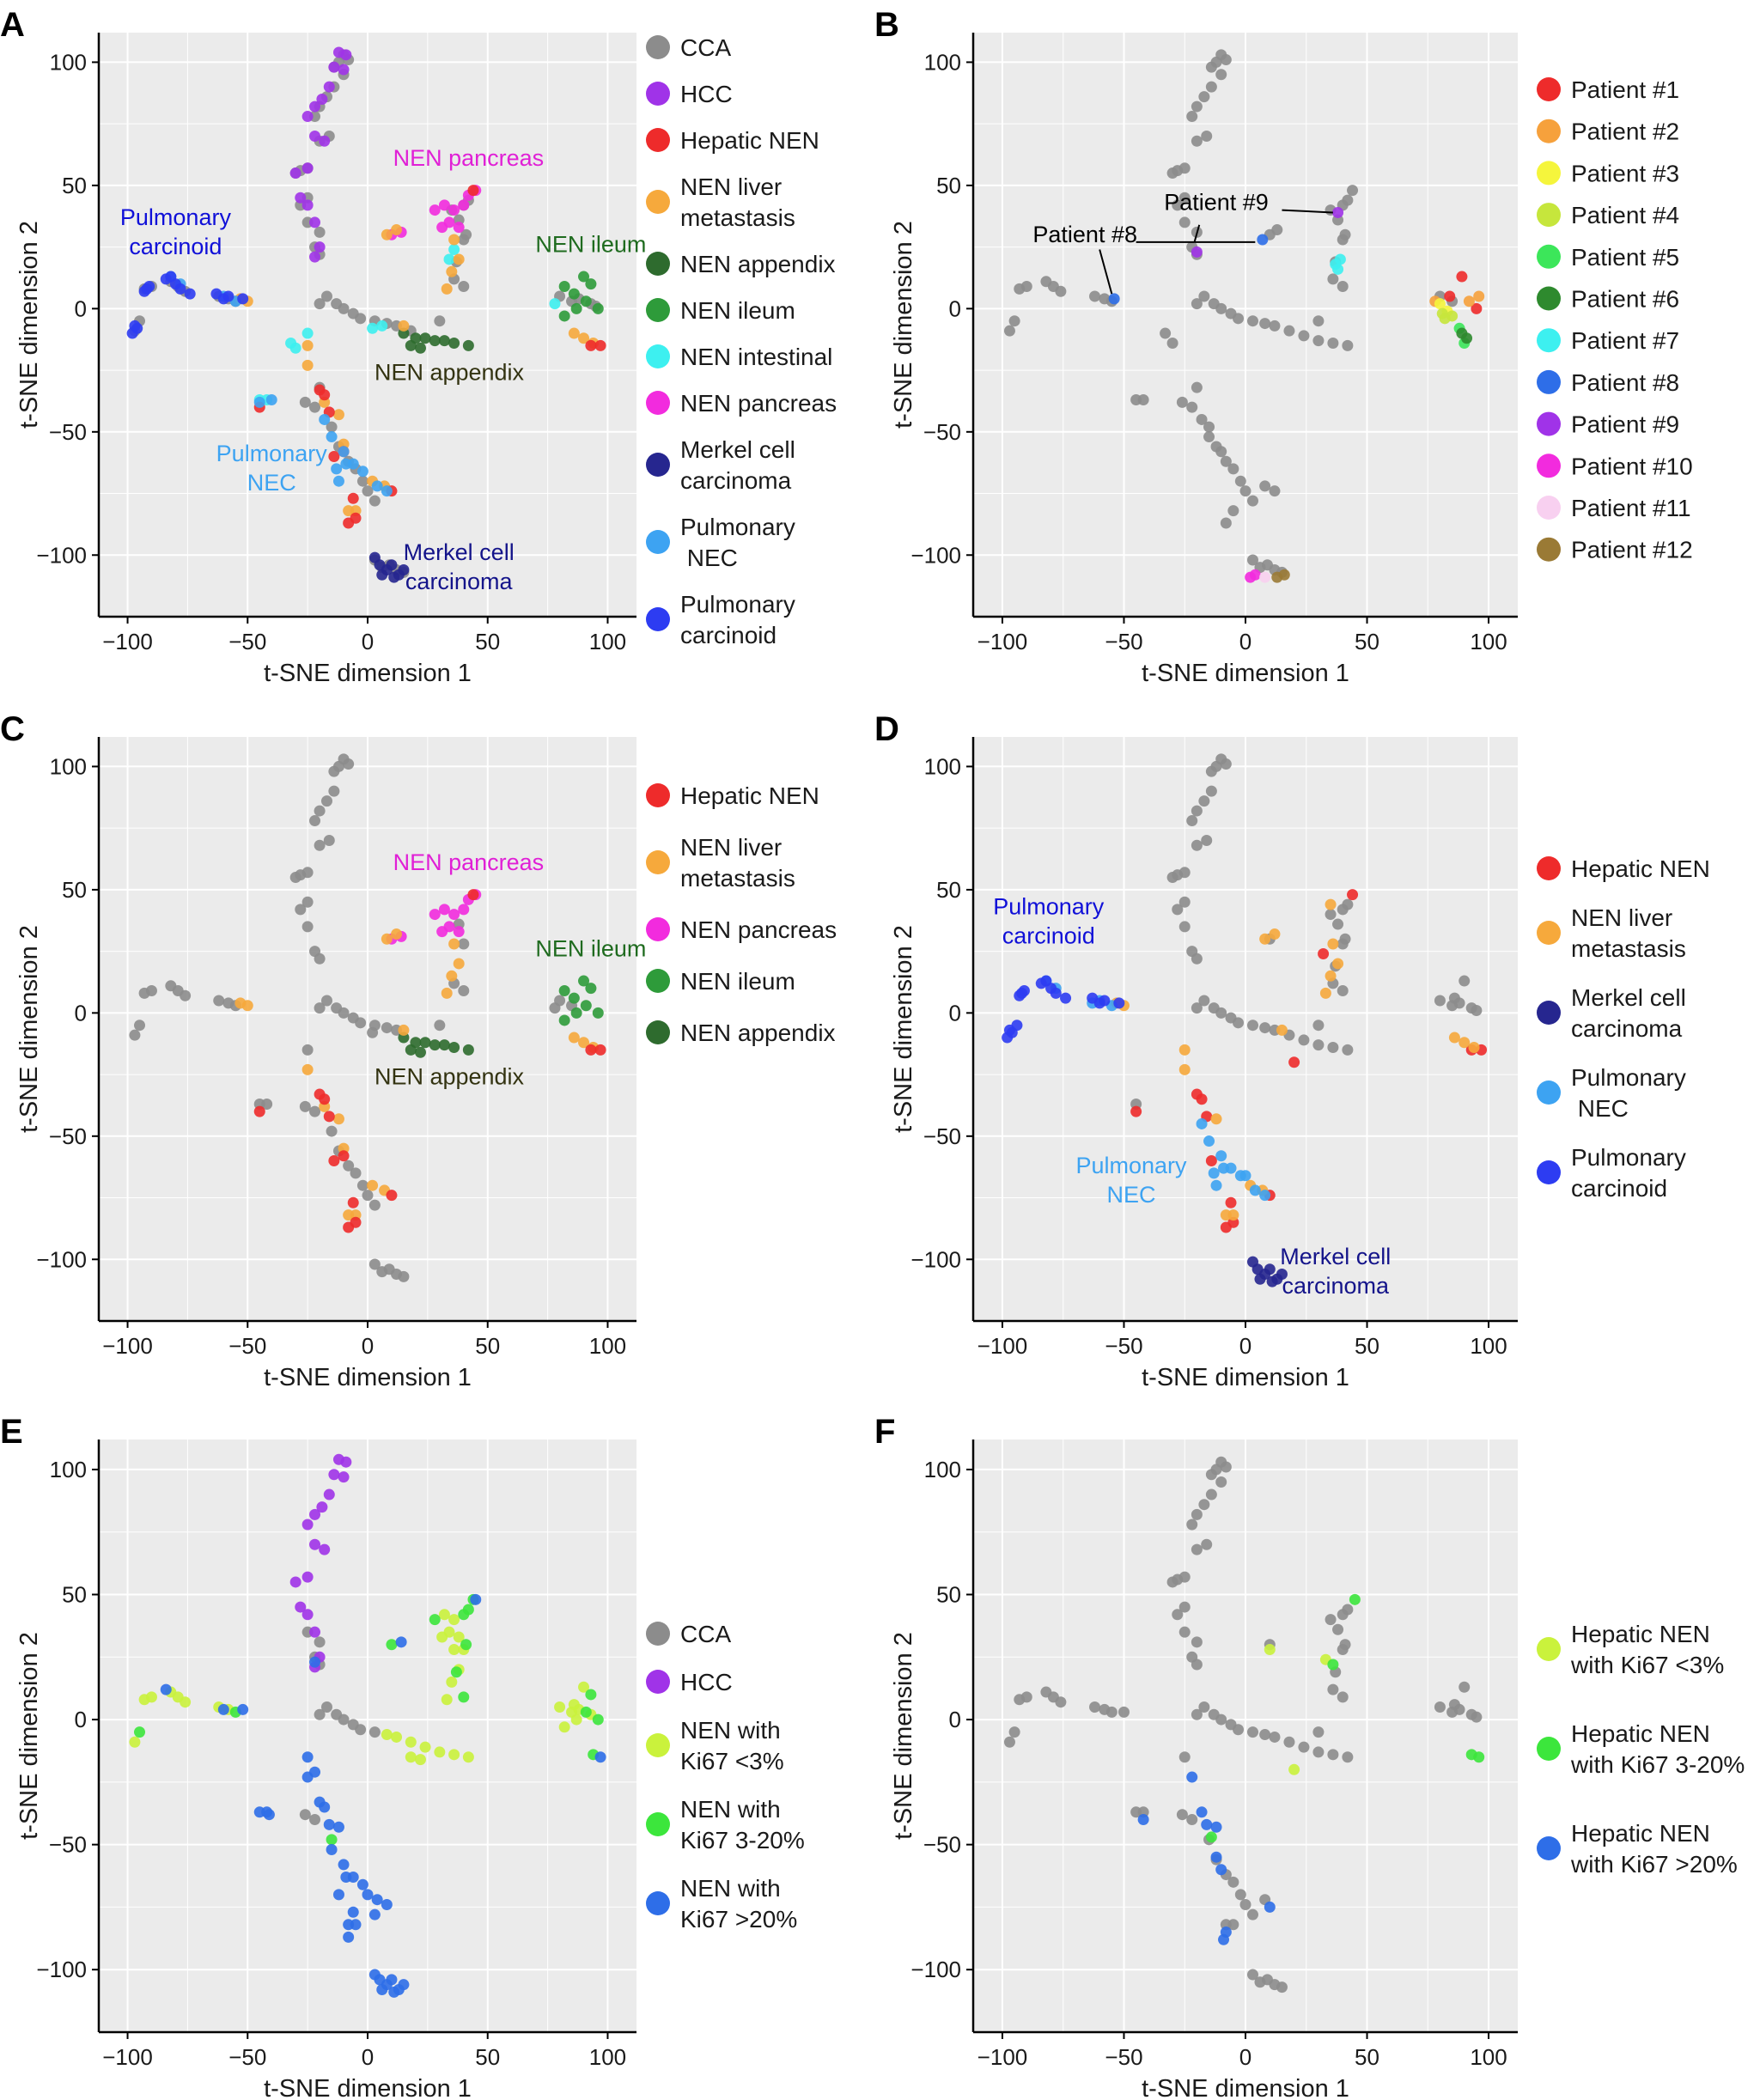  Describe the element at coordinates (176, 232) in the screenshot. I see `cluster-label: Pulmonary carcinoid` at that location.